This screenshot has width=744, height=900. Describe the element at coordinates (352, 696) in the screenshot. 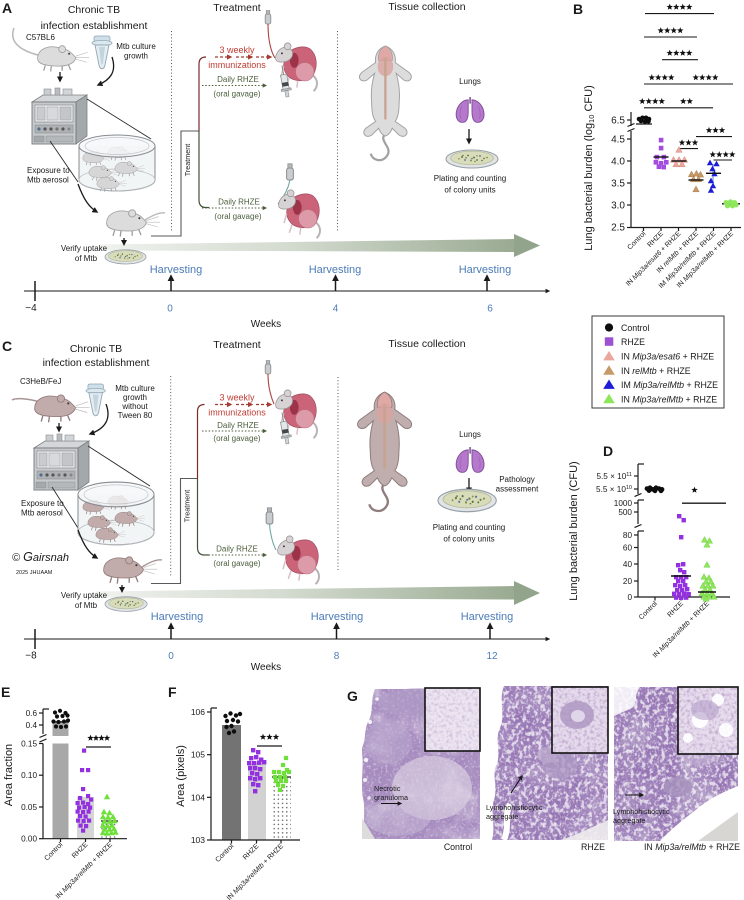

I see `svg-text: G` at that location.